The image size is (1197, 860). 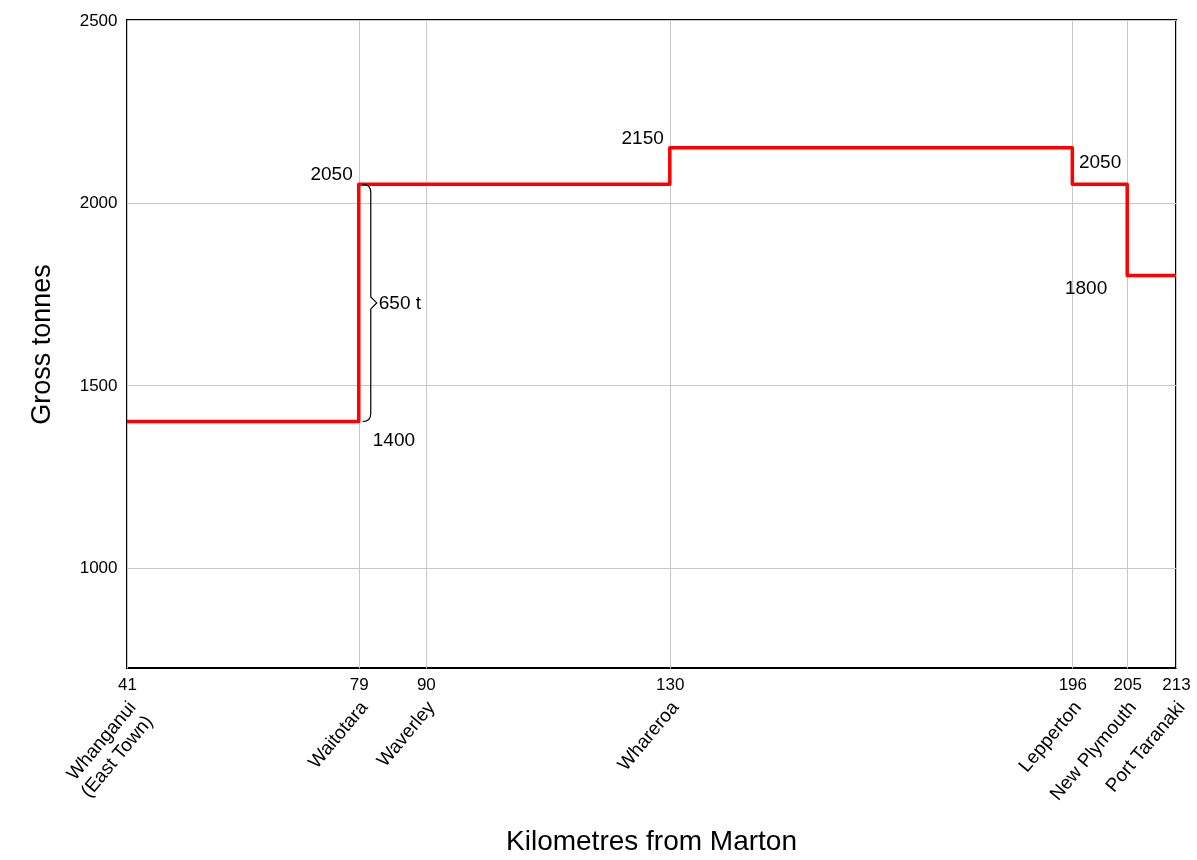 What do you see at coordinates (40, 344) in the screenshot?
I see `y-axis-title: Gross tonnes` at bounding box center [40, 344].